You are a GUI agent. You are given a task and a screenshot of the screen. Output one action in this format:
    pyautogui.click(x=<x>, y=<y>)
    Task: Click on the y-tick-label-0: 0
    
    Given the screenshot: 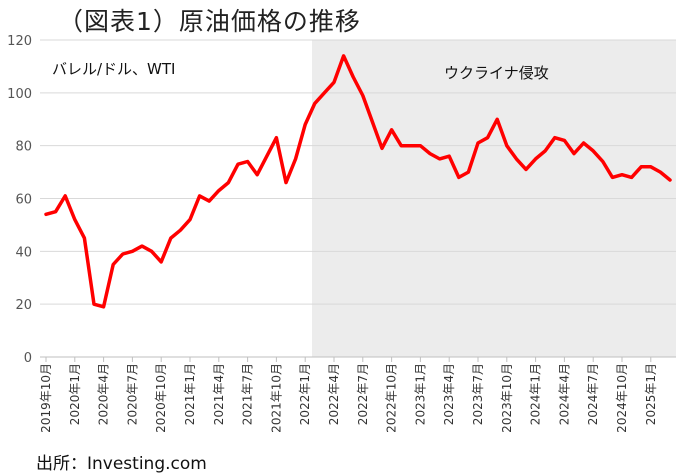 What is the action you would take?
    pyautogui.click(x=28, y=358)
    